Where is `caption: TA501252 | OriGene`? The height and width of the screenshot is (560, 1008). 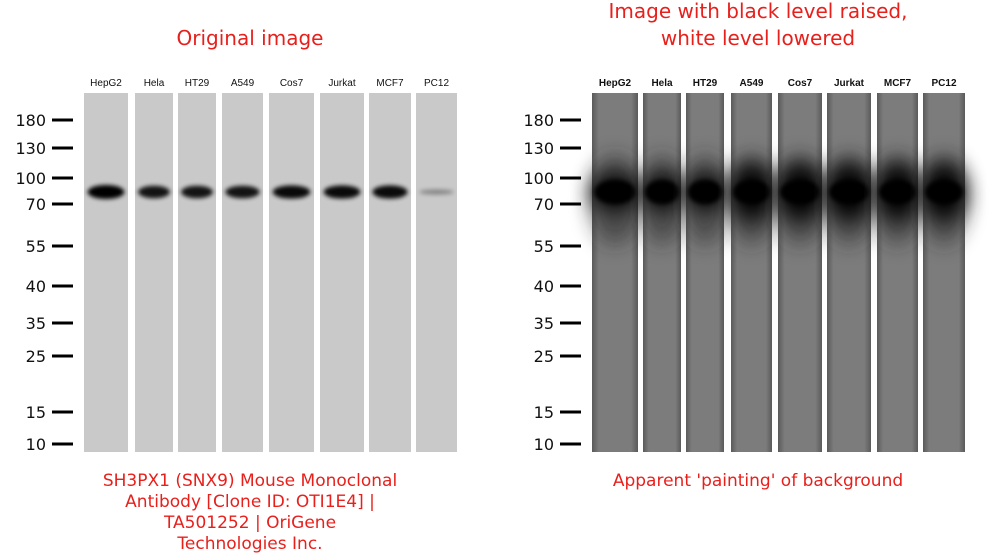 caption: TA501252 | OriGene is located at coordinates (249, 523).